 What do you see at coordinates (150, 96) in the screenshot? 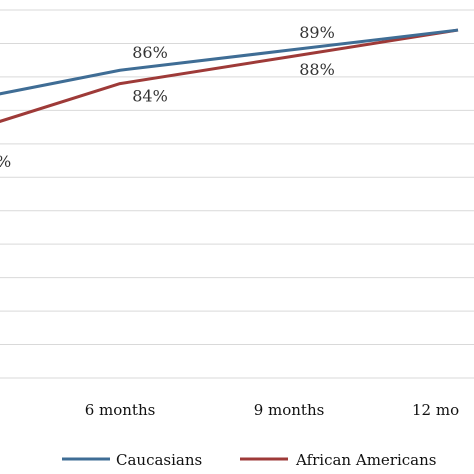
I see `data-label: 84%` at bounding box center [150, 96].